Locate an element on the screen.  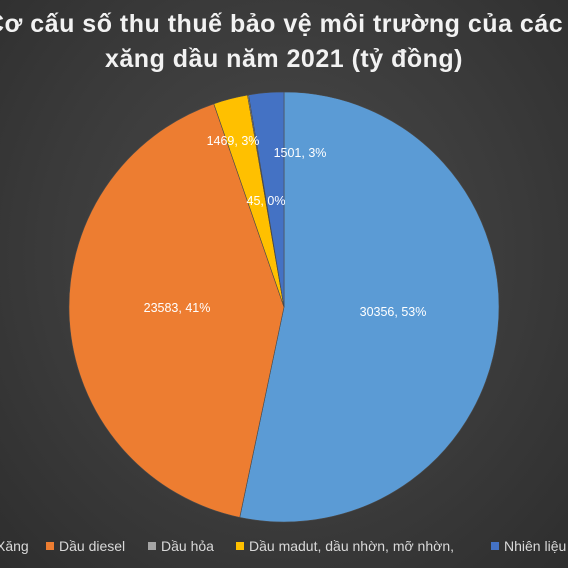
legend-label-dau-hoa: Dầu hỏa is located at coordinates (187, 546).